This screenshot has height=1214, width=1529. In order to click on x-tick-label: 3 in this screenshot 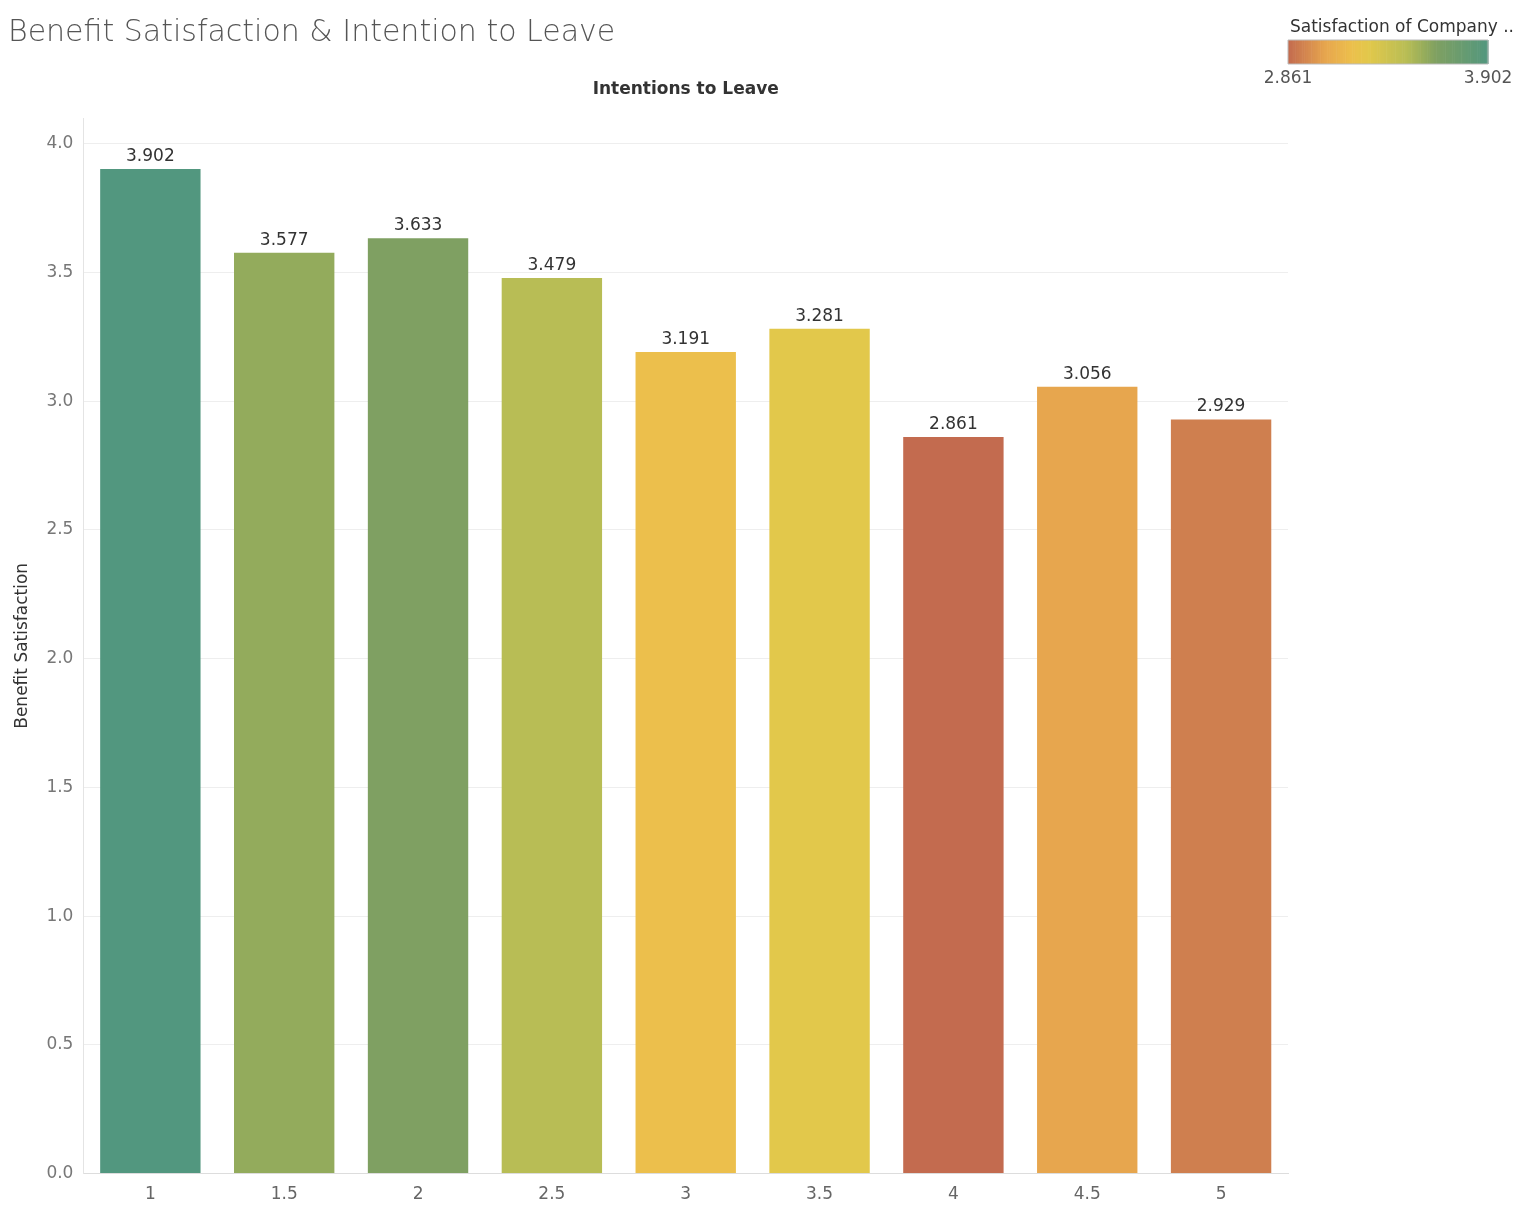, I will do `click(686, 1193)`.